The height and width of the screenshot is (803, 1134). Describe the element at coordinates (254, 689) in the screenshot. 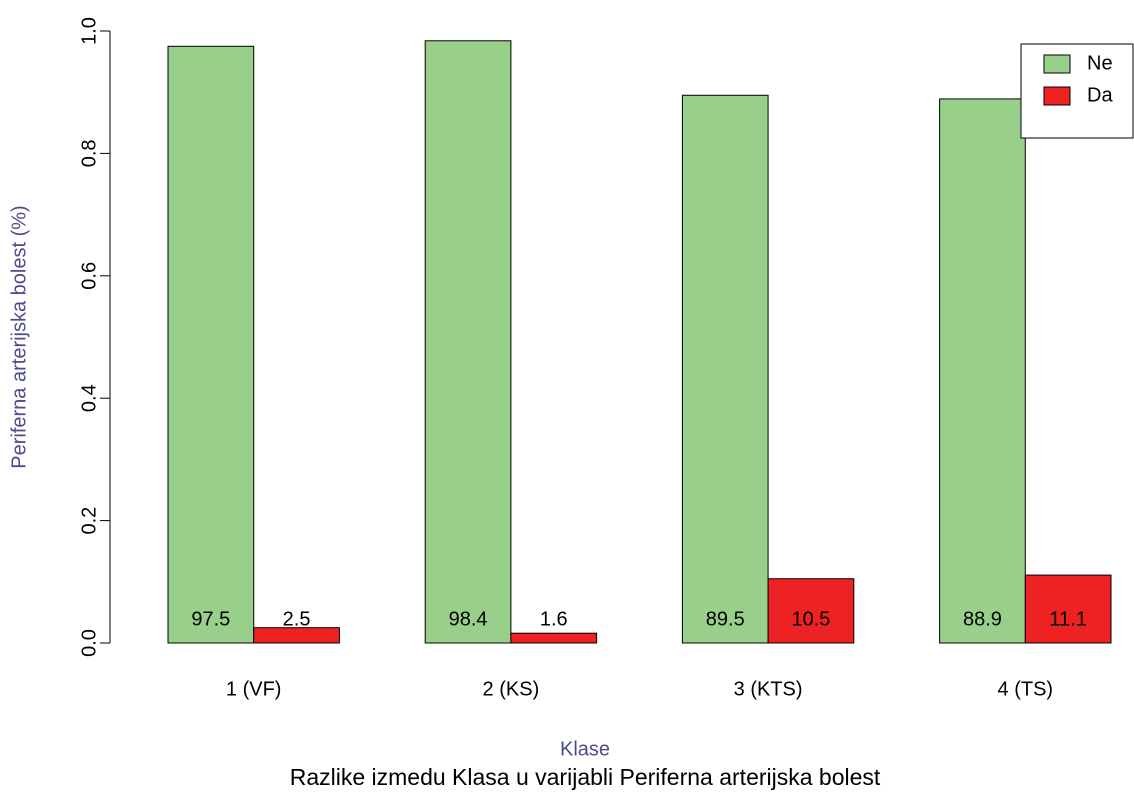

I see `x-tick-label: 1 (VF)` at that location.